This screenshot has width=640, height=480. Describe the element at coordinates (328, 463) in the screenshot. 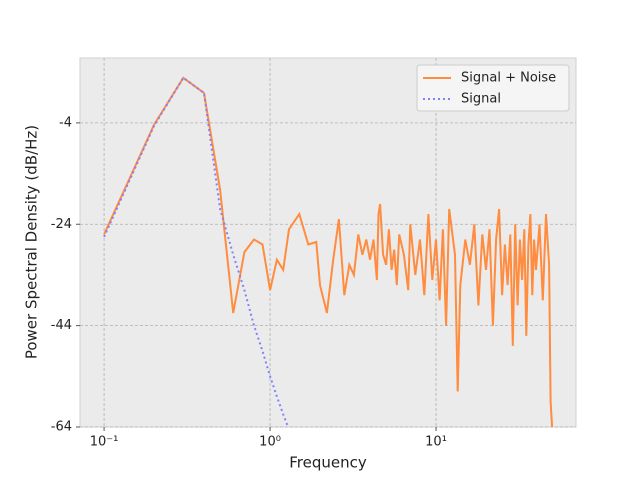

I see `x-axis-label: Frequency` at that location.